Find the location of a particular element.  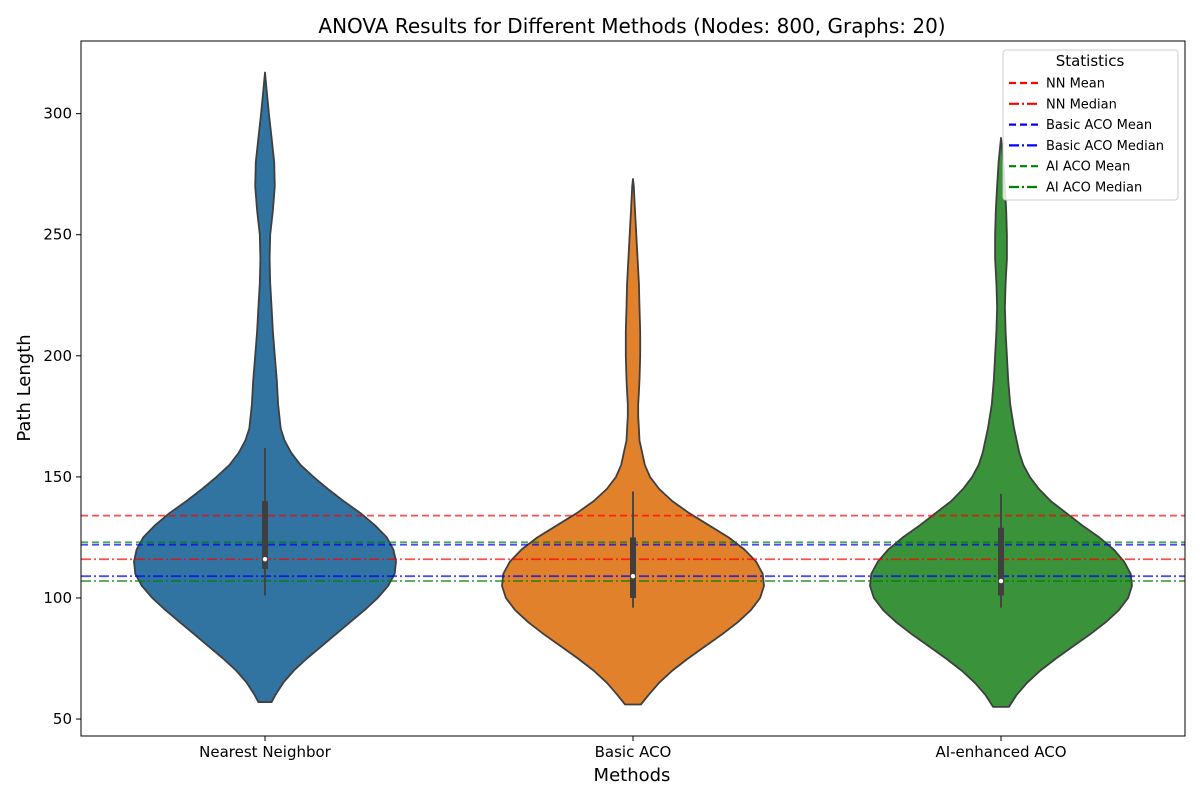

y-tick-label-5: 300 is located at coordinates (57, 114).